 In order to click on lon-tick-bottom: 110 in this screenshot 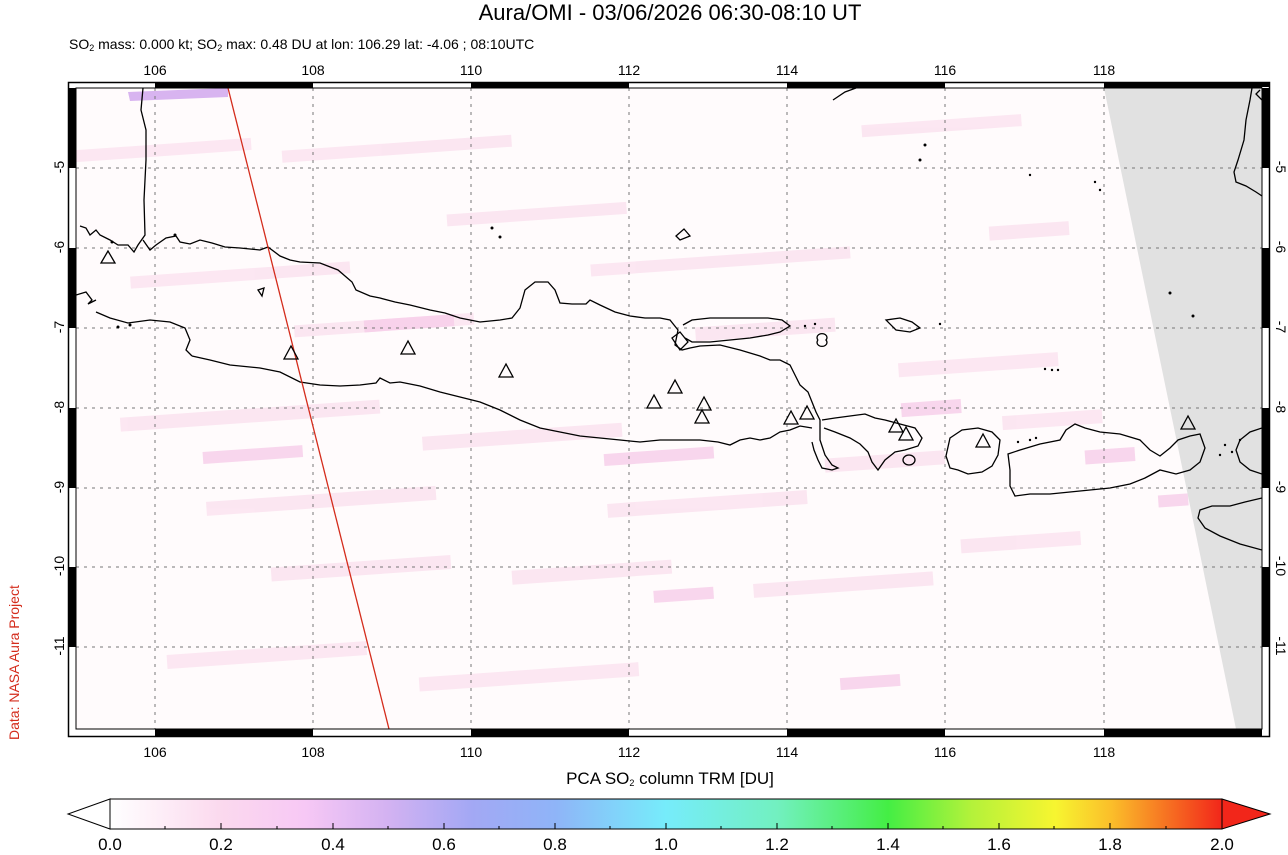, I will do `click(471, 752)`.